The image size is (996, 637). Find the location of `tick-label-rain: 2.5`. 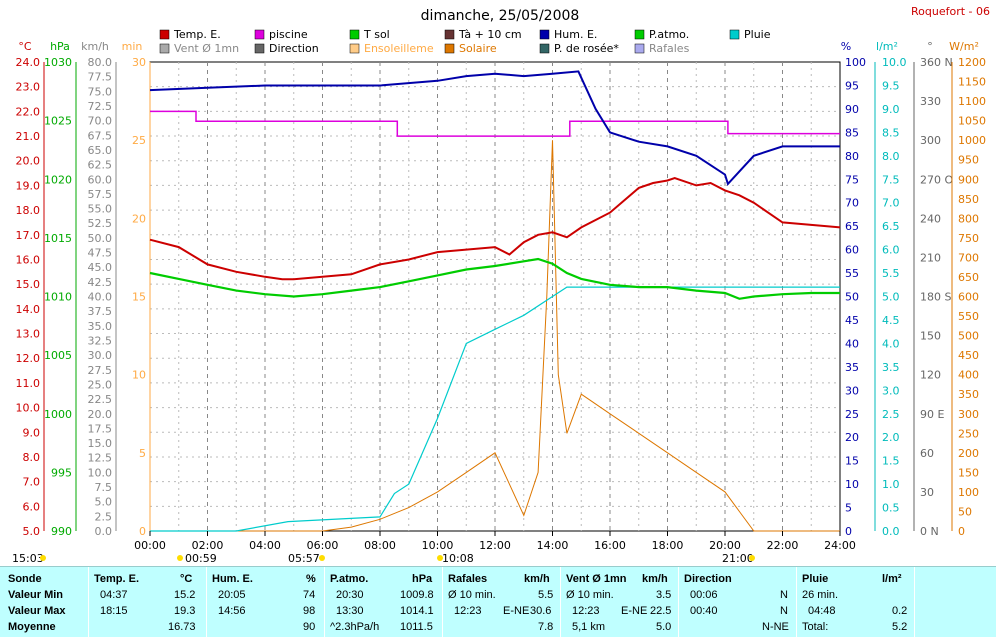

tick-label-rain: 2.5 is located at coordinates (891, 414).